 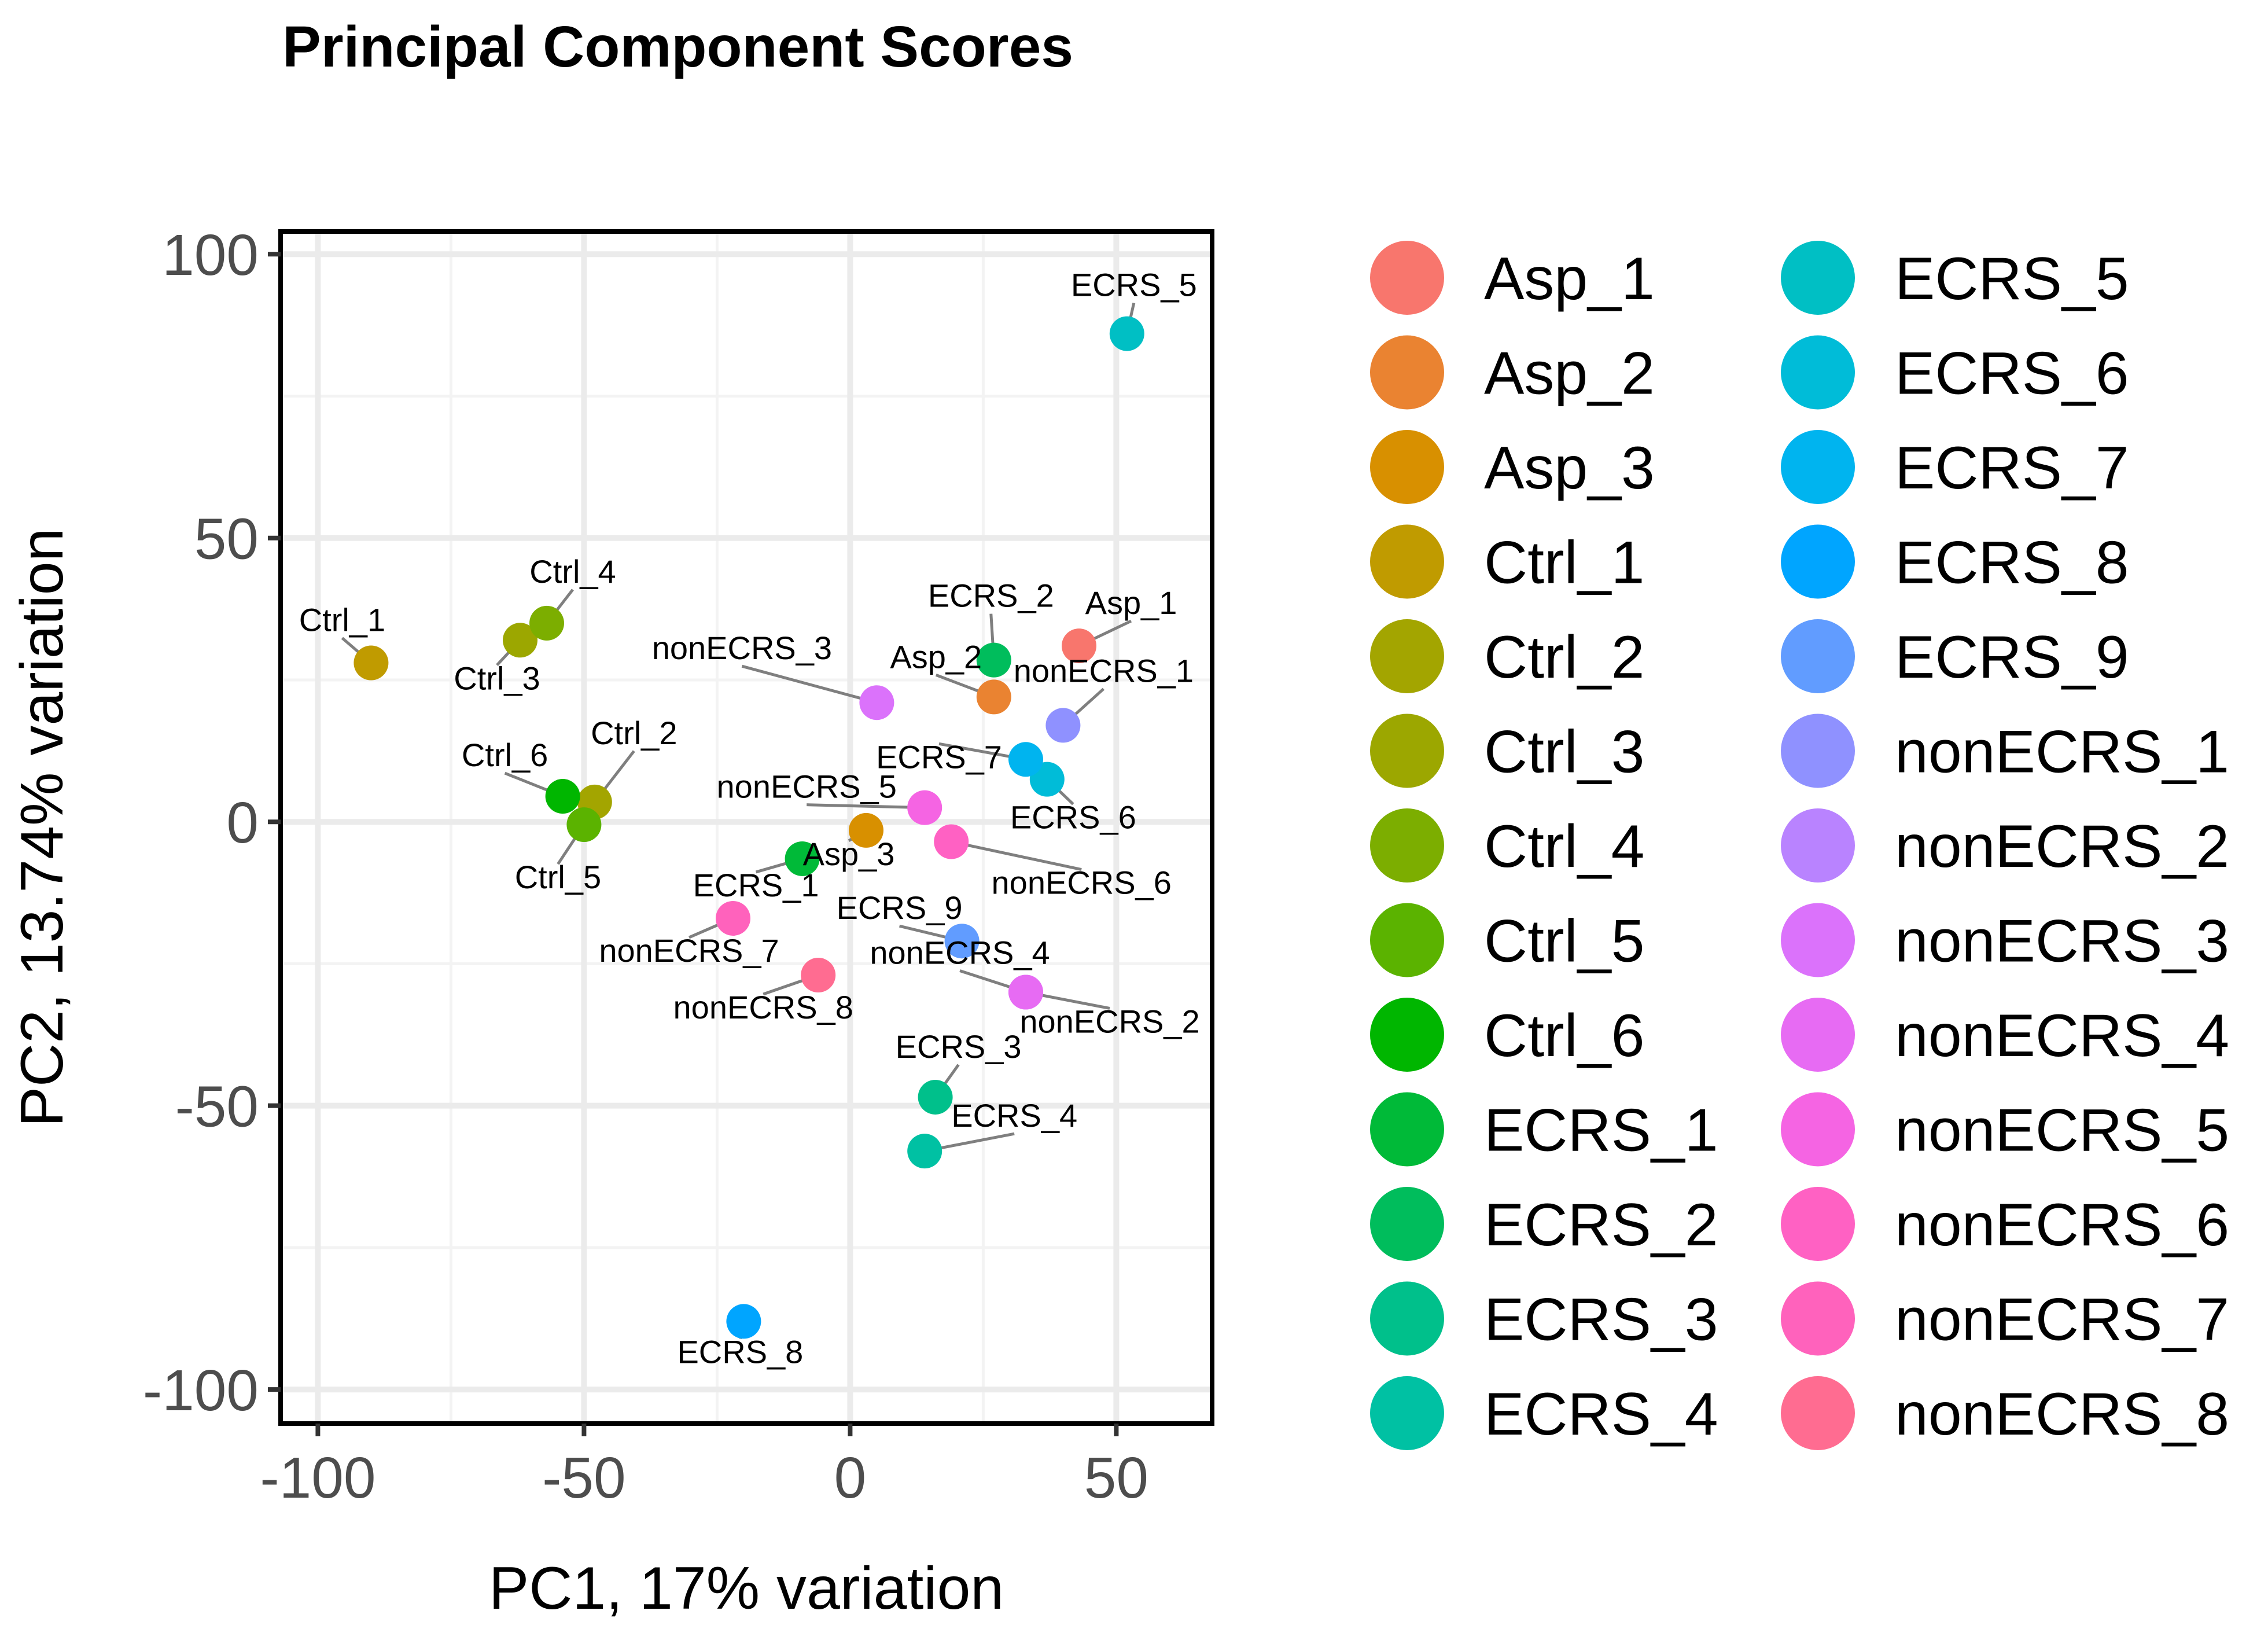 What do you see at coordinates (572, 571) in the screenshot?
I see `point-label: Ctrl_4` at bounding box center [572, 571].